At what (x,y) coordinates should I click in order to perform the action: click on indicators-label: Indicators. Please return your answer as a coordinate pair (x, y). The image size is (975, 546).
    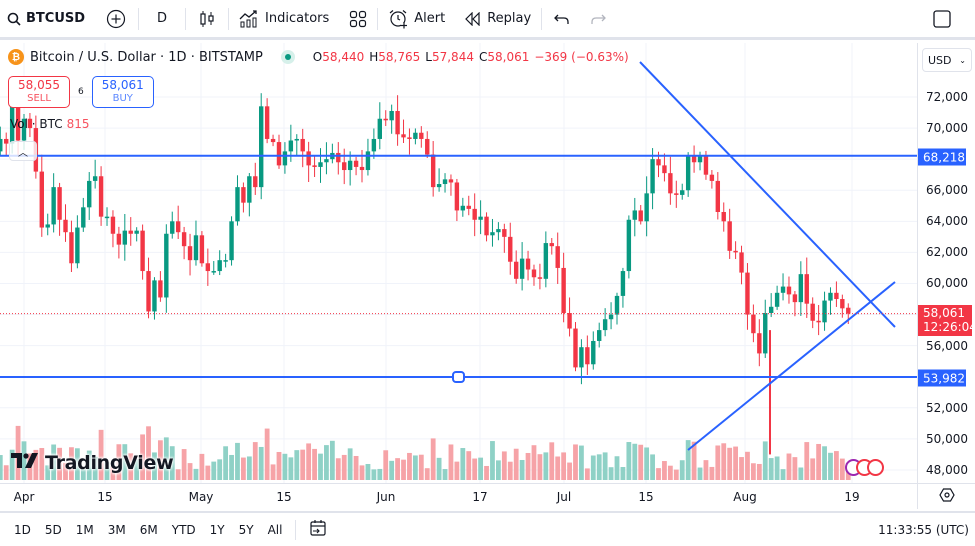
    Looking at the image, I should click on (297, 18).